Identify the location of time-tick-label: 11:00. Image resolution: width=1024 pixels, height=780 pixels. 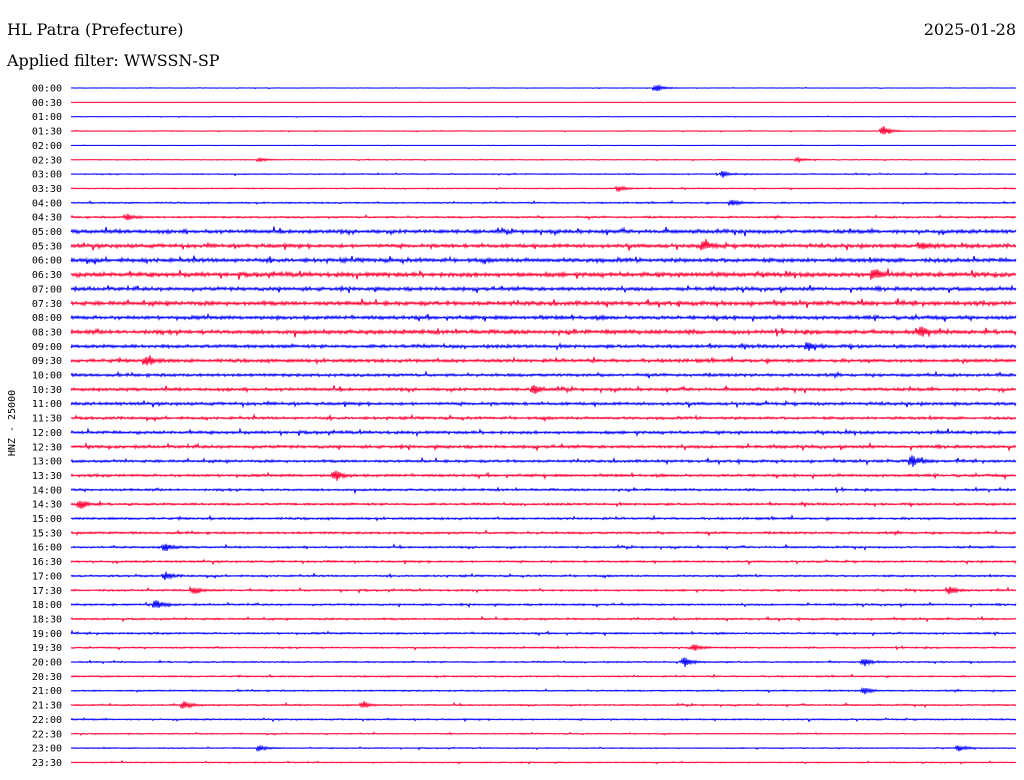
(47, 404).